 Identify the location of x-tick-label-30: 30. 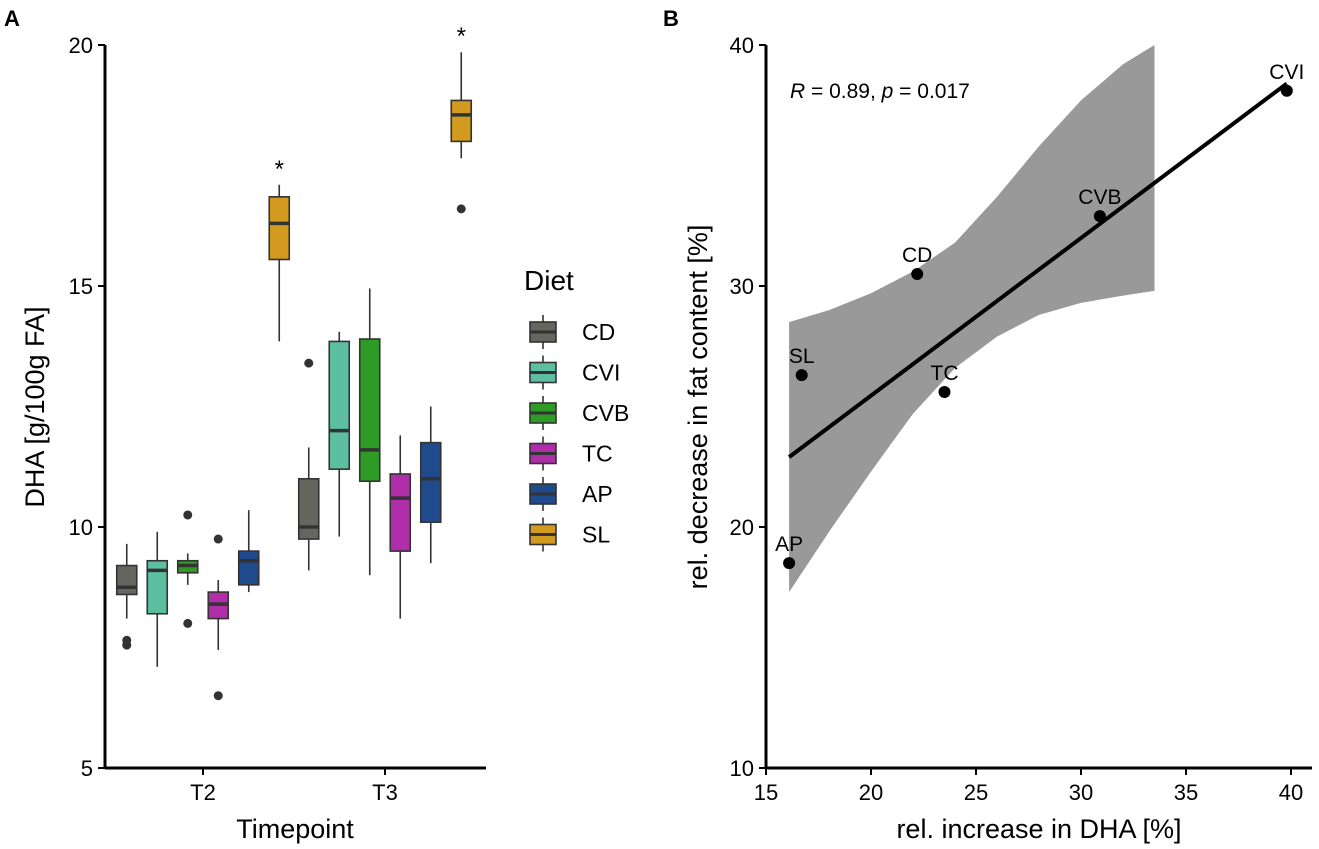
(1081, 792).